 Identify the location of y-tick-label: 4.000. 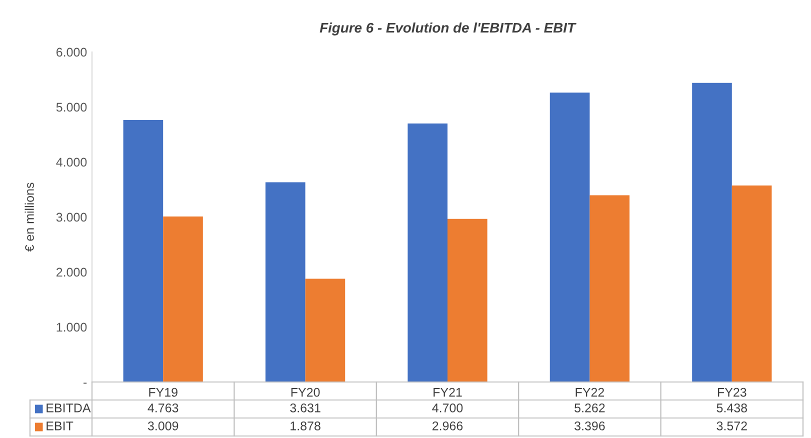
(71, 162).